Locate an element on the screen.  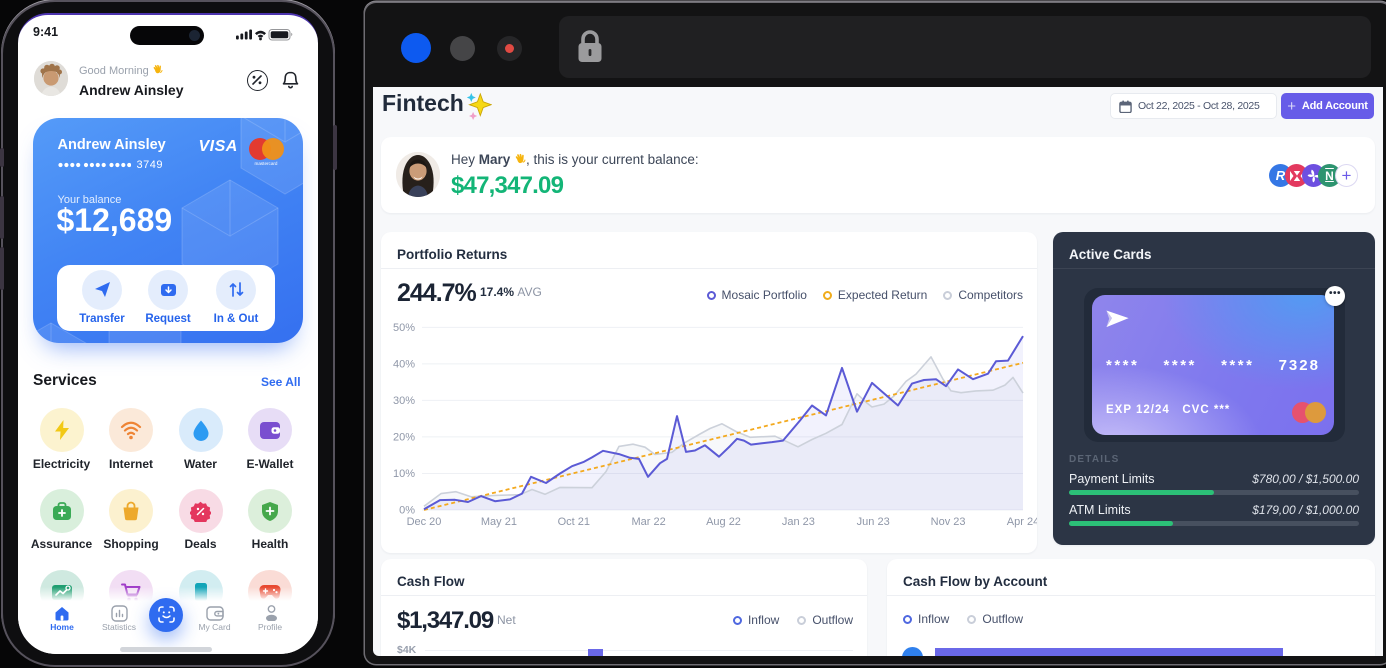
svg-text: Nov 23 is located at coordinates (948, 522).